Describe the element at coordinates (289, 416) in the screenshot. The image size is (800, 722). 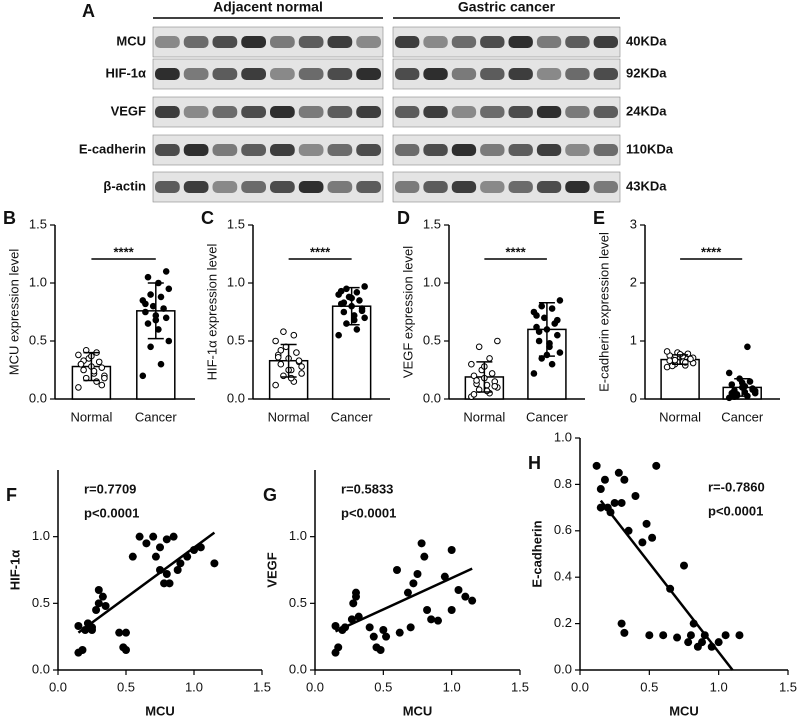
I see `x-tick-label: Normal` at that location.